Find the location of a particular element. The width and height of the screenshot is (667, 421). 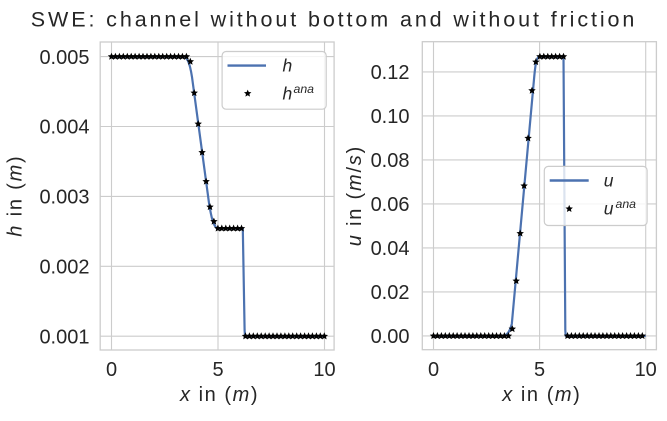

svg-text: 0.08 is located at coordinates (390, 161).